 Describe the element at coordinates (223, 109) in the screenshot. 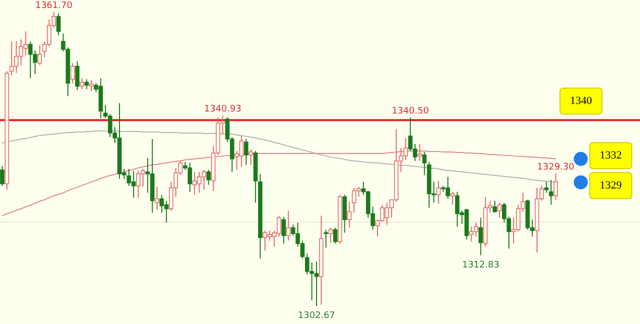

I see `annotation: 1340.93` at that location.